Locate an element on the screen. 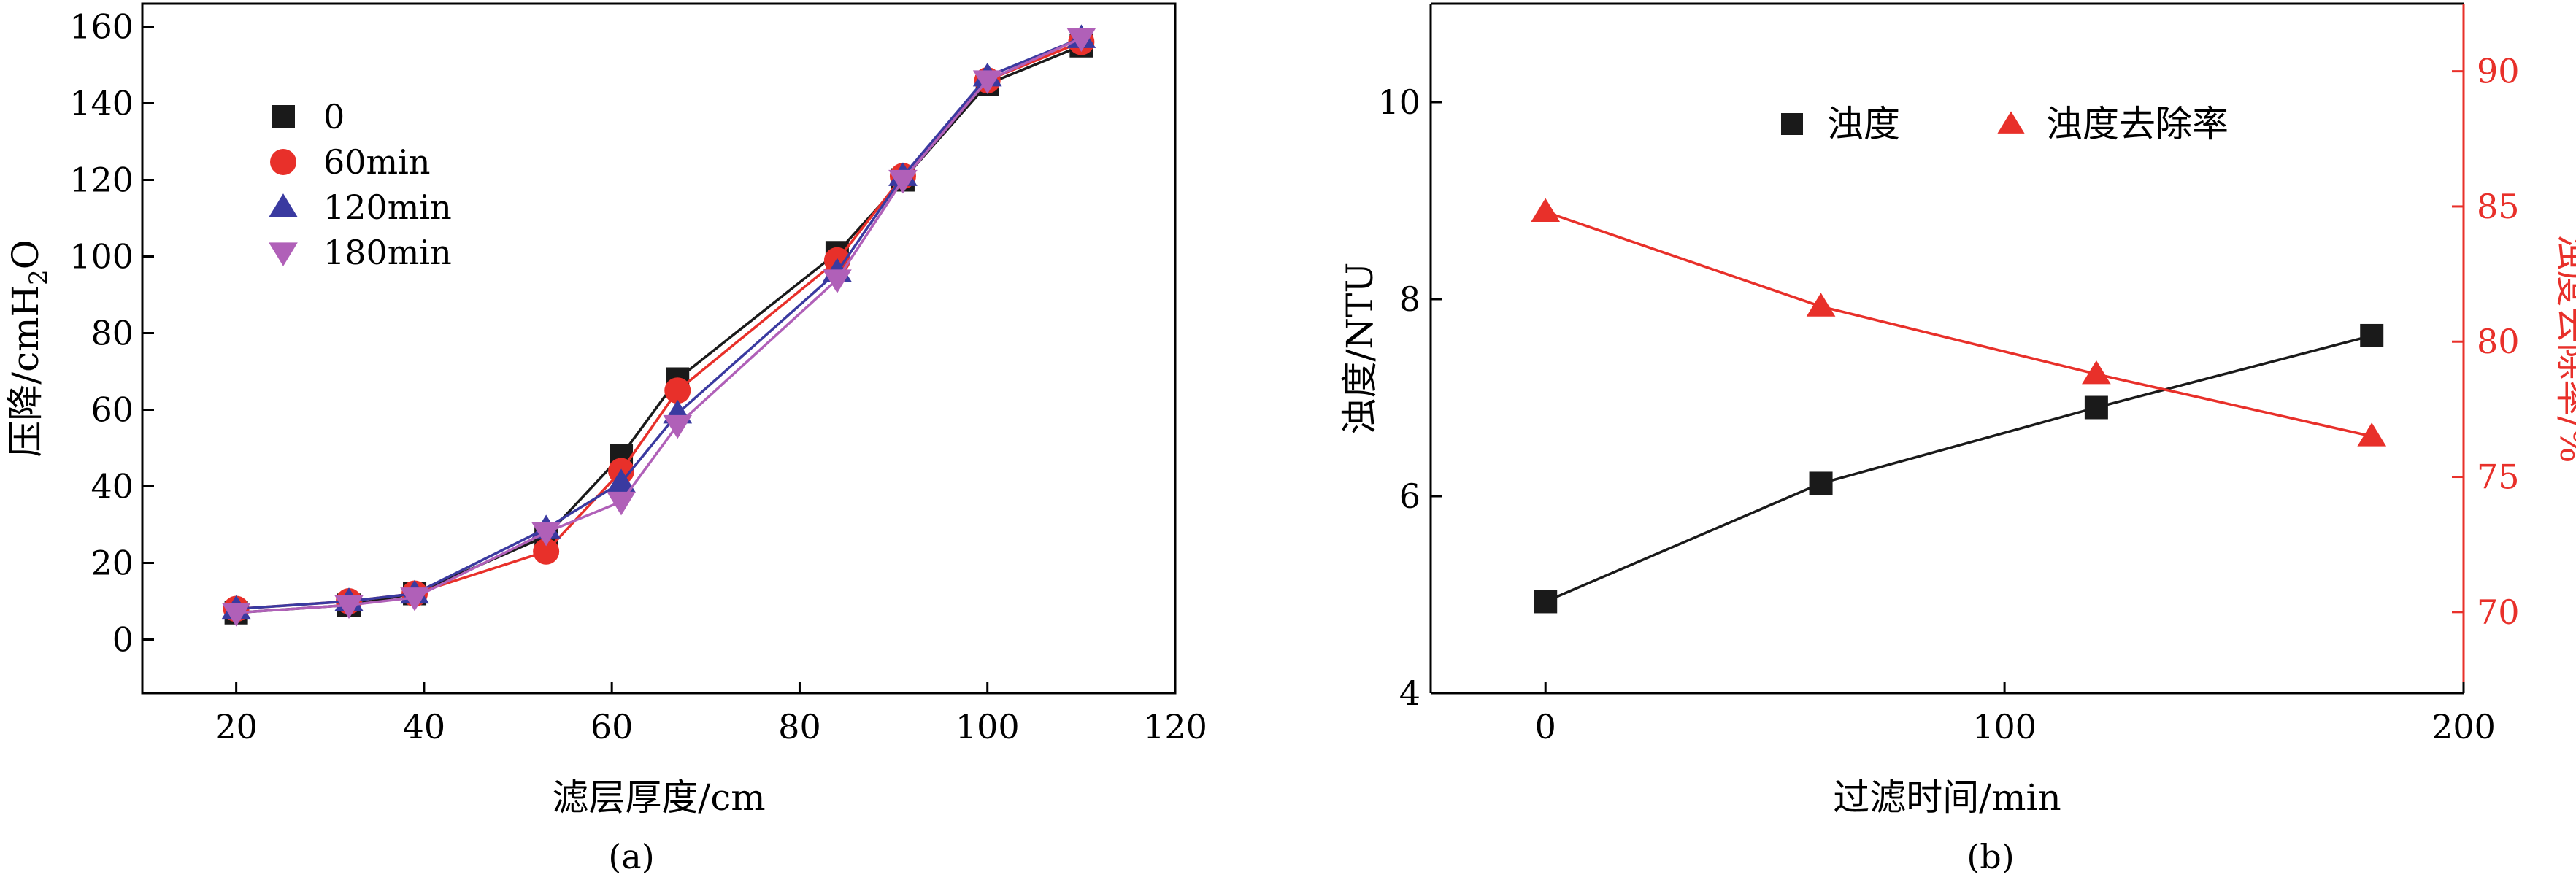 Image resolution: width=2576 pixels, height=880 pixels. y-tick-label-left-b: 4 is located at coordinates (1409, 693).